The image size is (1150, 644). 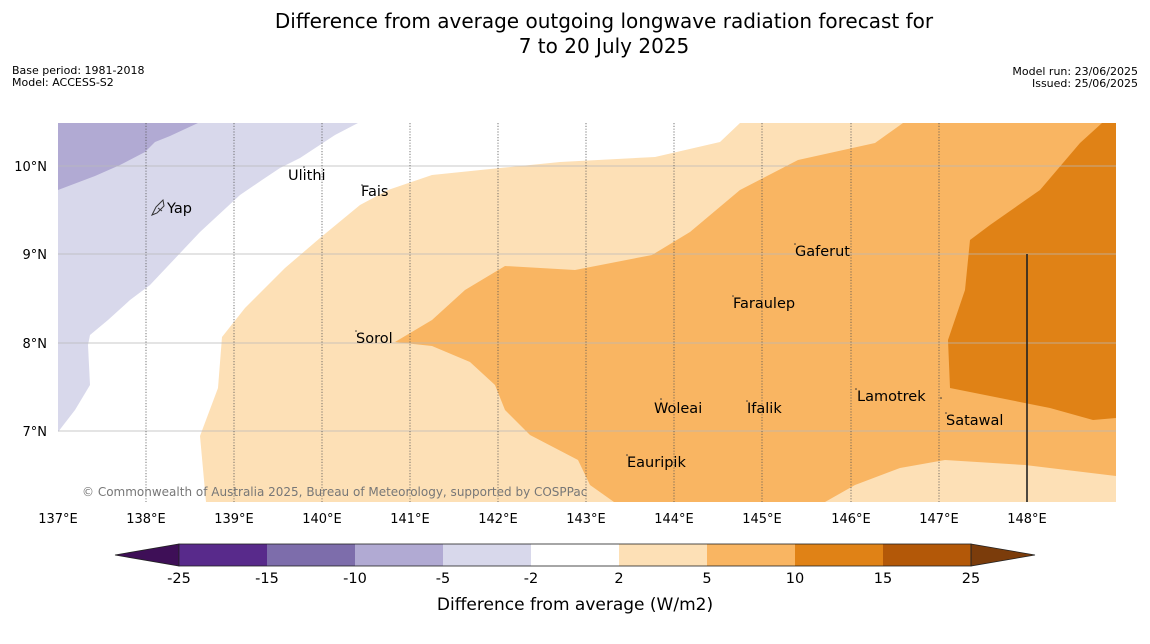 I want to click on colorbar-label-minus25: -25, so click(x=179, y=579).